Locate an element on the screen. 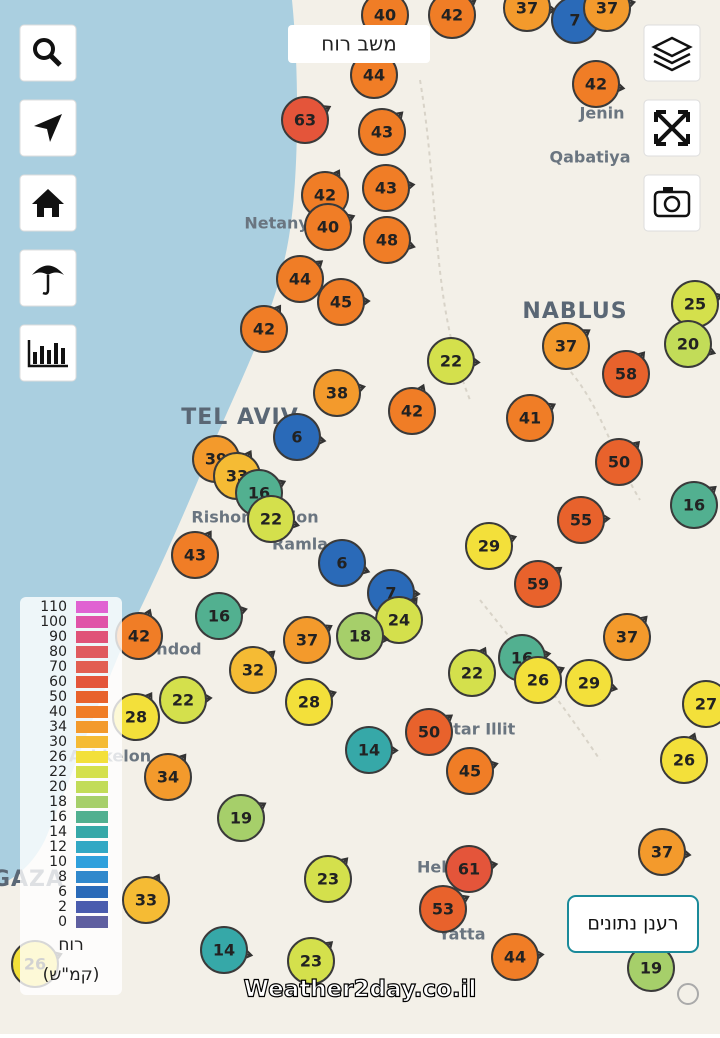 This screenshot has width=720, height=1038. station-value: 61 is located at coordinates (469, 869).